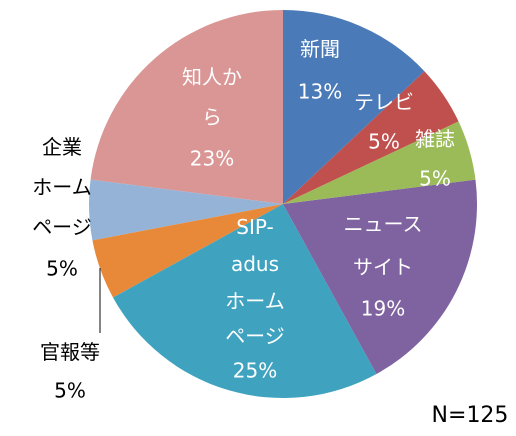  I want to click on slice-label: 知人から, so click(212, 97).